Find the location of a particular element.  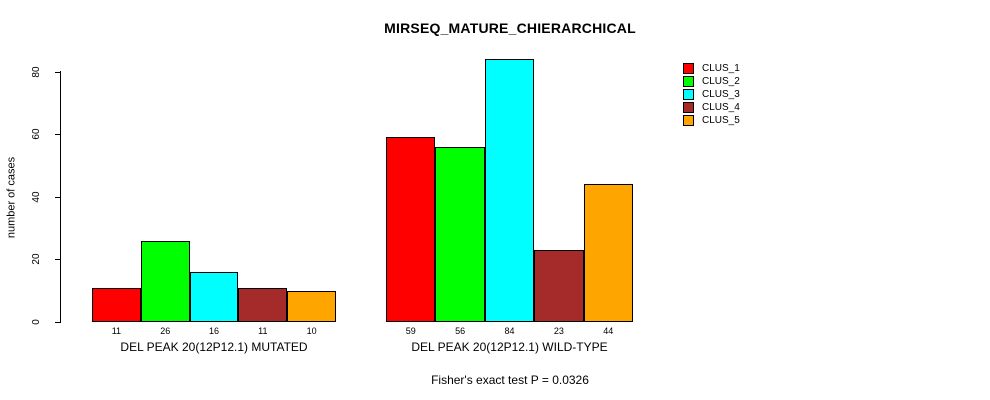

bar-value-label: 26 is located at coordinates (165, 331).